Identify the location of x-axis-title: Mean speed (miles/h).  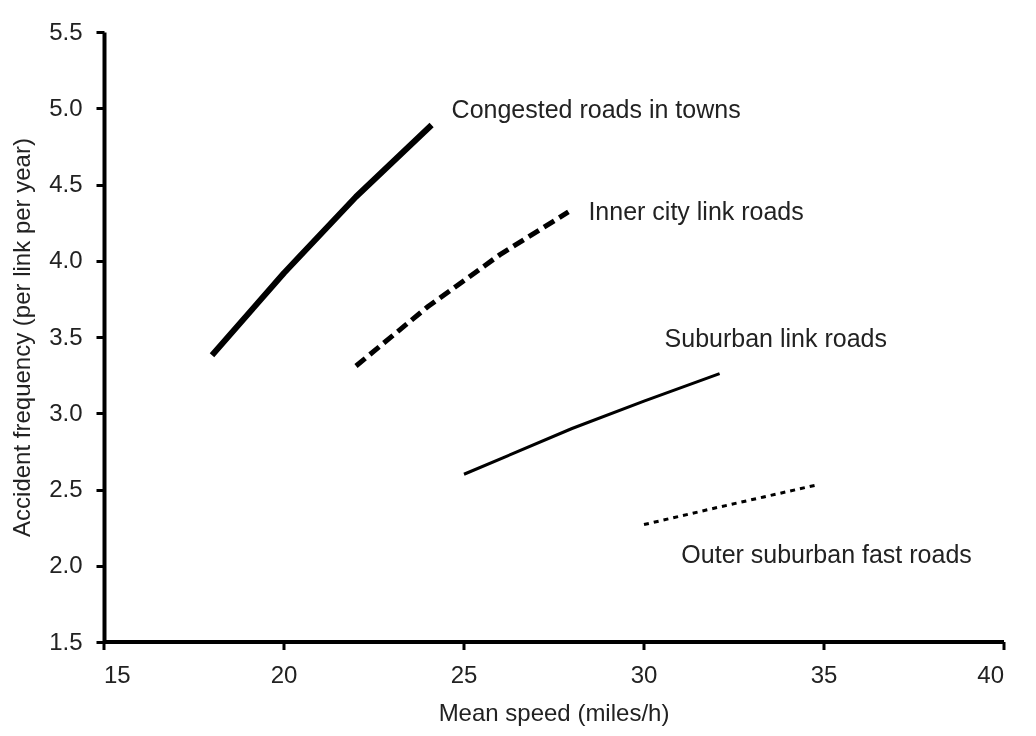
(554, 712).